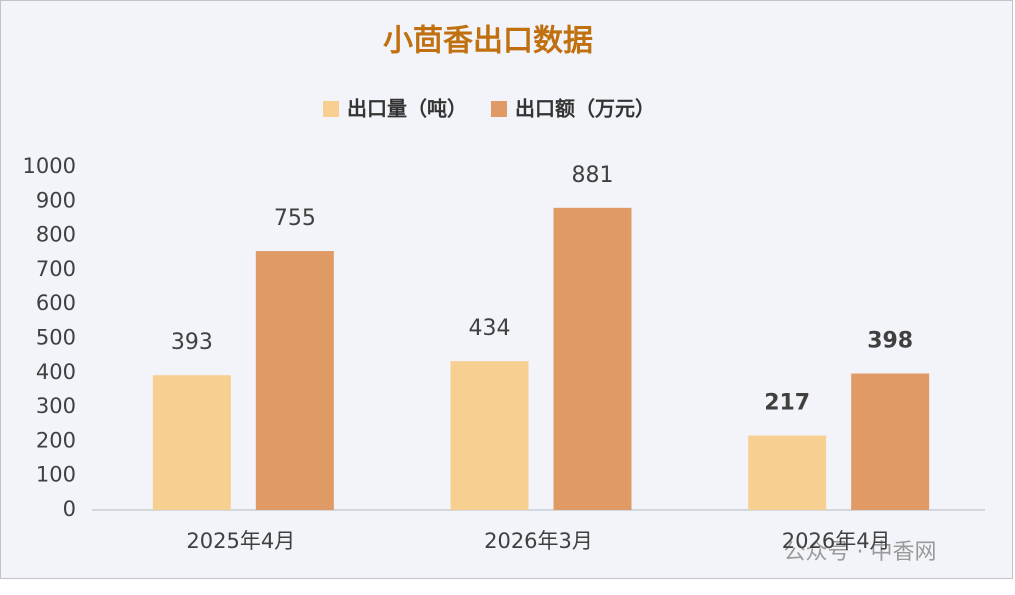 This screenshot has height=595, width=1015. What do you see at coordinates (56, 338) in the screenshot?
I see `y-tick-label: 500` at bounding box center [56, 338].